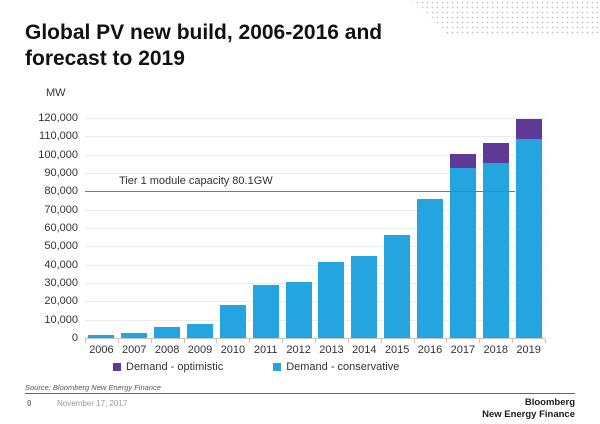  I want to click on bar-2019, so click(528, 228).